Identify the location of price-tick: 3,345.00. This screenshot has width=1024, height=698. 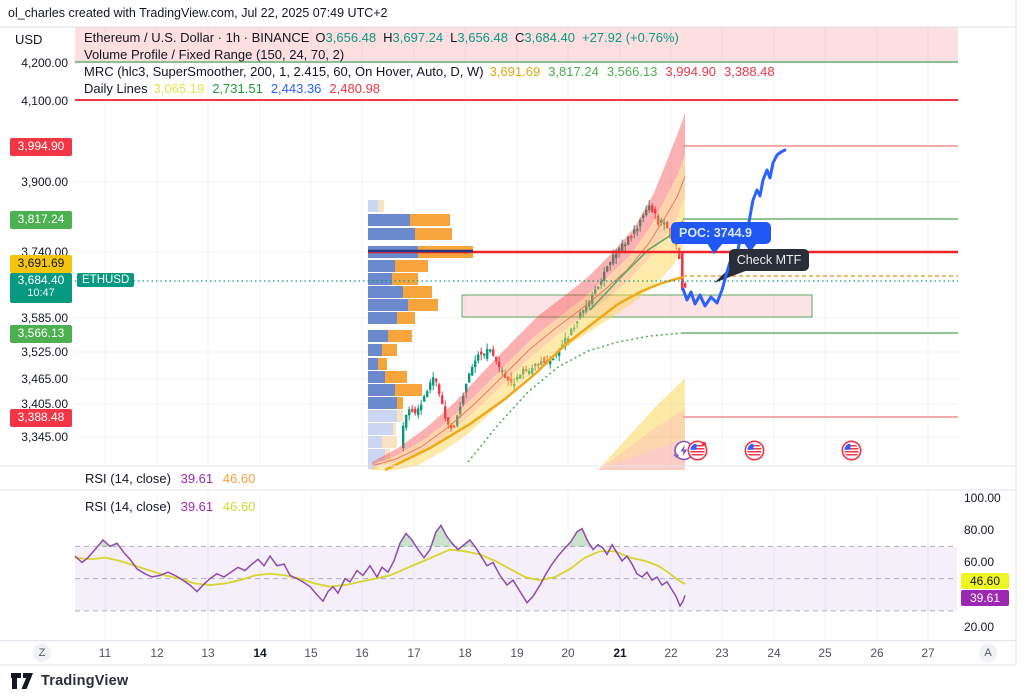
(44, 437).